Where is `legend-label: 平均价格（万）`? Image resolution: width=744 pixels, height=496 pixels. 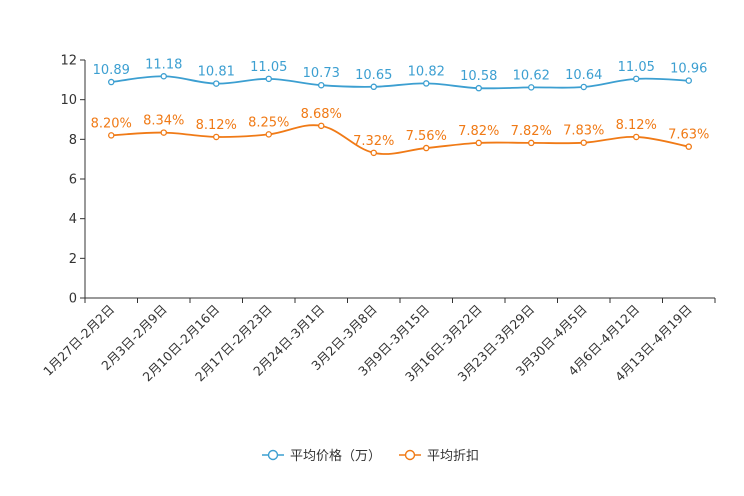 legend-label: 平均价格（万） is located at coordinates (335, 456).